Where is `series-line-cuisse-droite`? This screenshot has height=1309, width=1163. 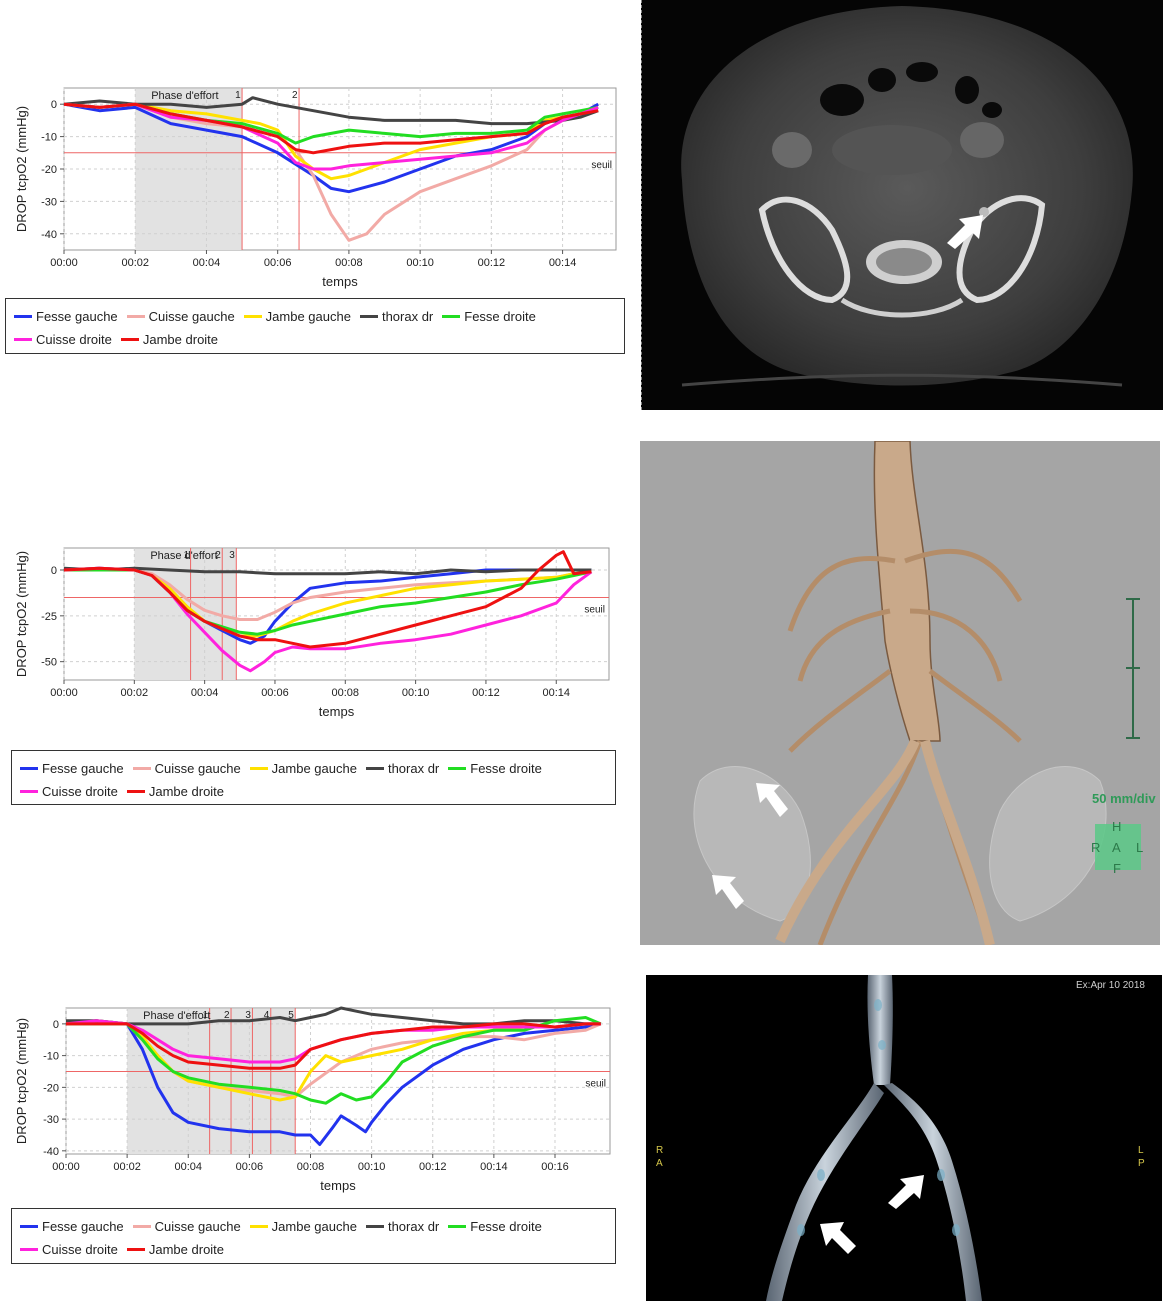 series-line-cuisse-droite is located at coordinates (333, 1041).